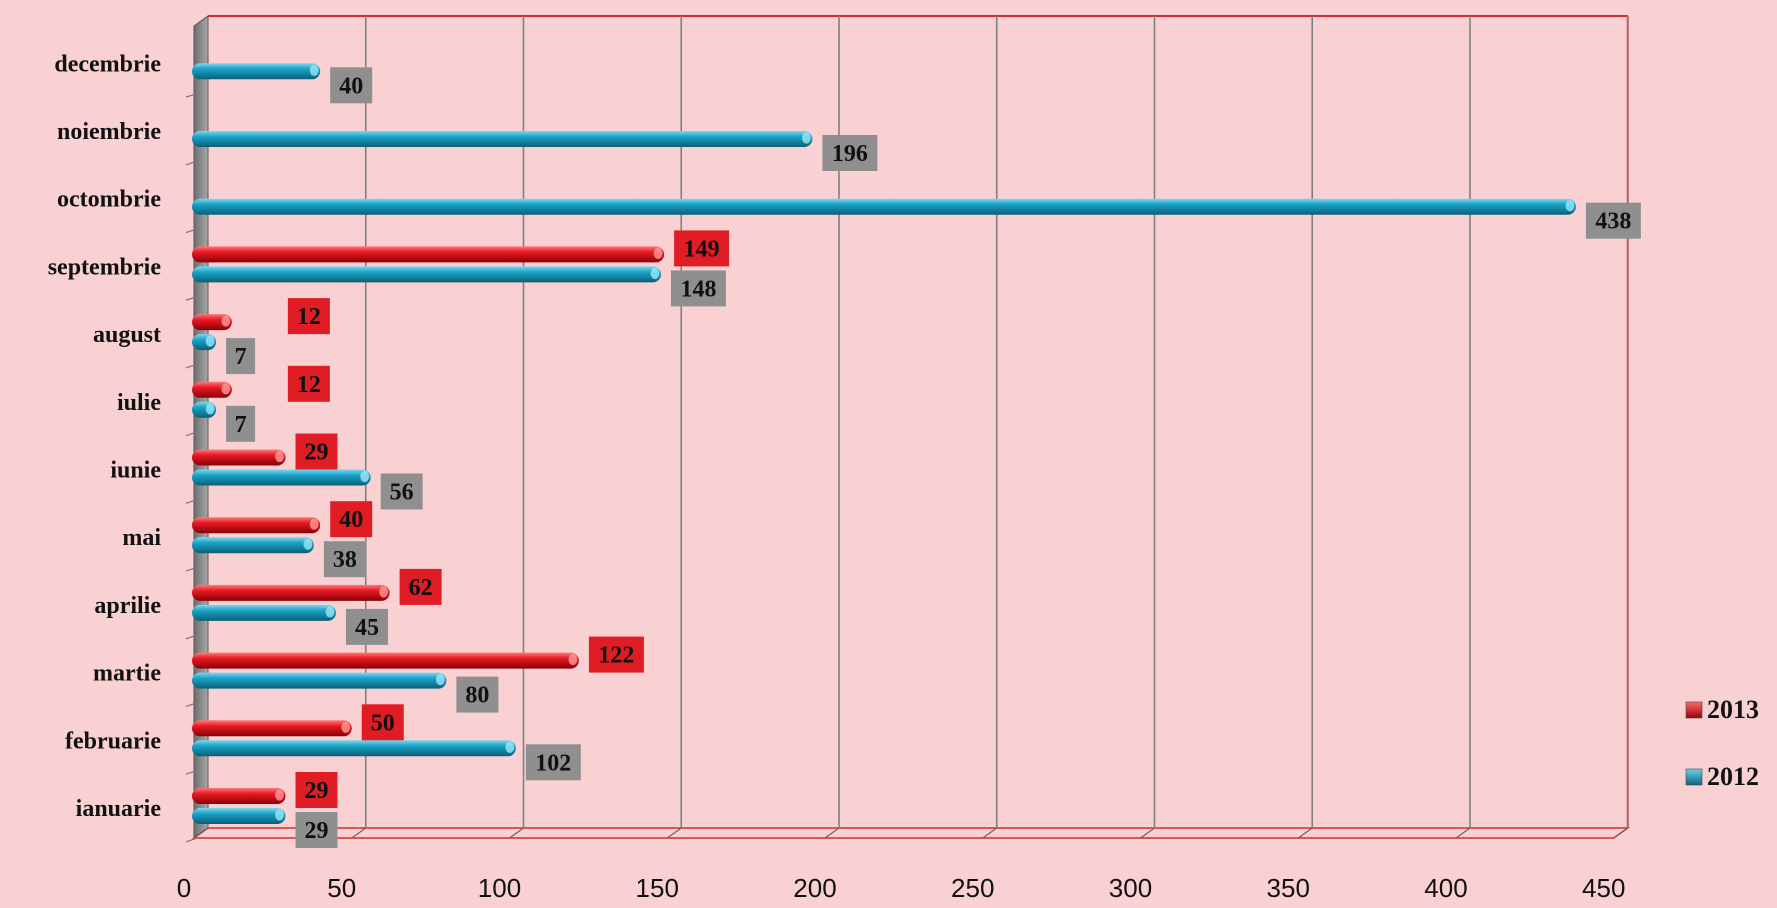 The image size is (1777, 908). I want to click on data-label: 196, so click(850, 154).